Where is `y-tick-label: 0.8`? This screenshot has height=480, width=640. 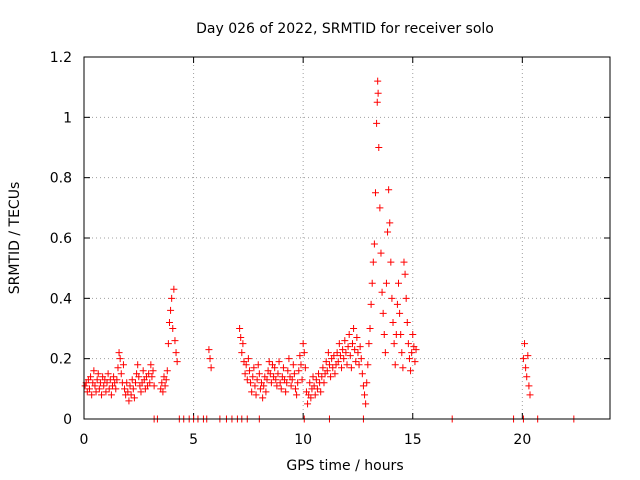
y-tick-label: 0.8 is located at coordinates (61, 179).